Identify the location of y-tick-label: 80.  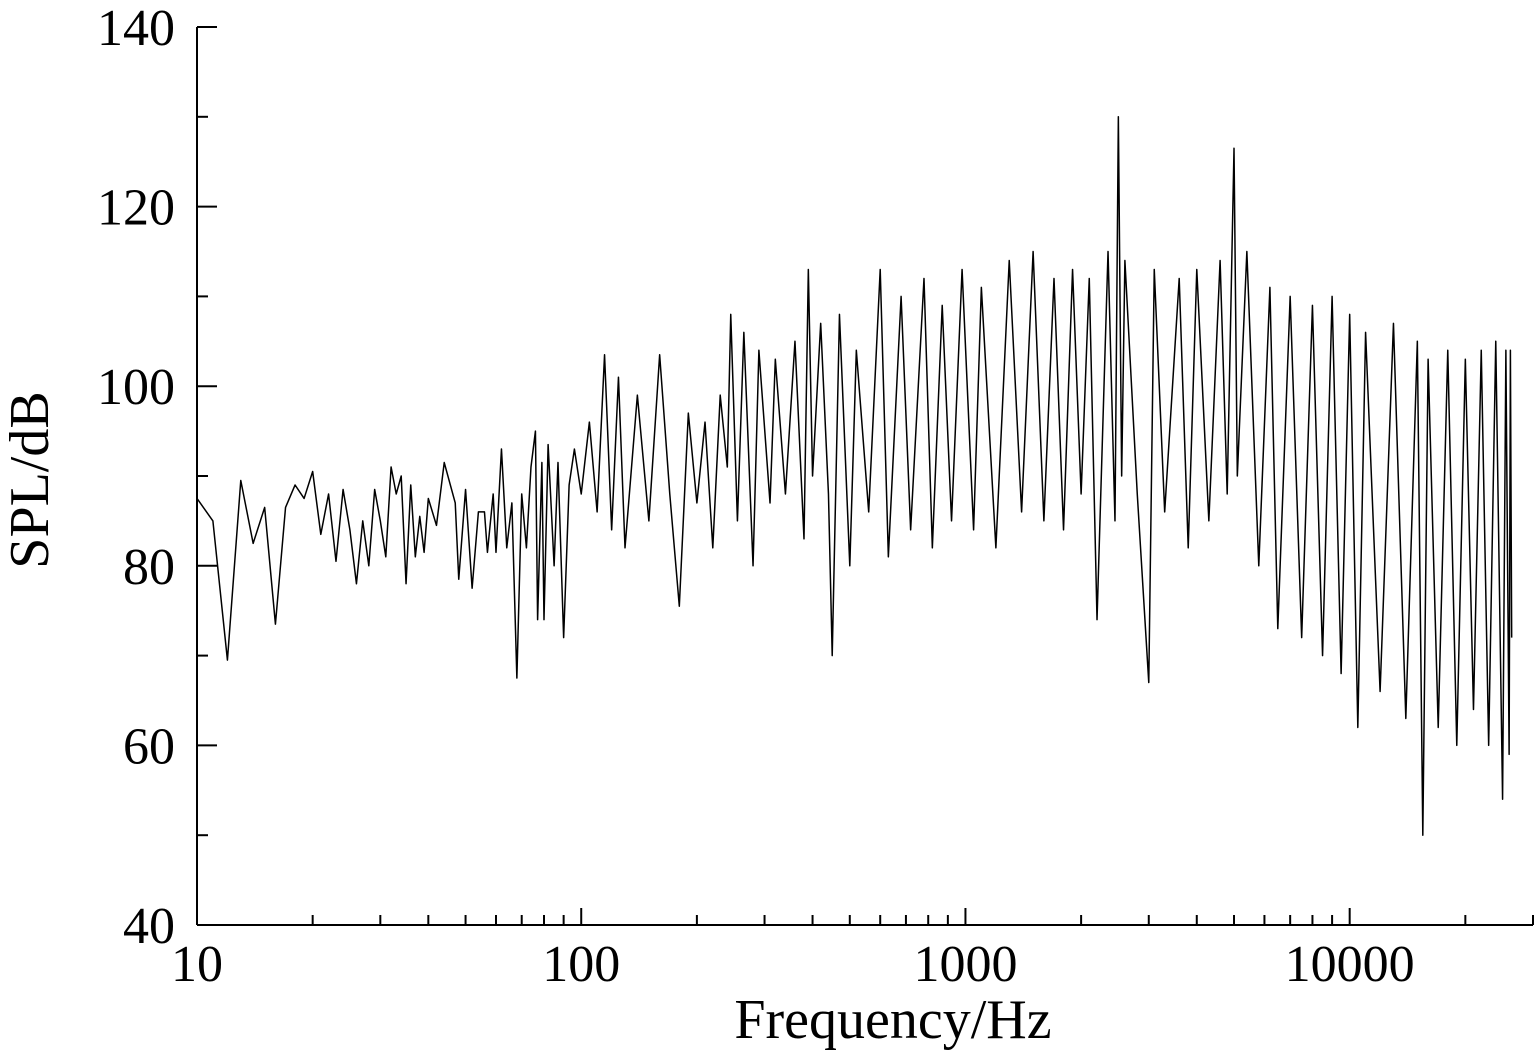
(149, 567).